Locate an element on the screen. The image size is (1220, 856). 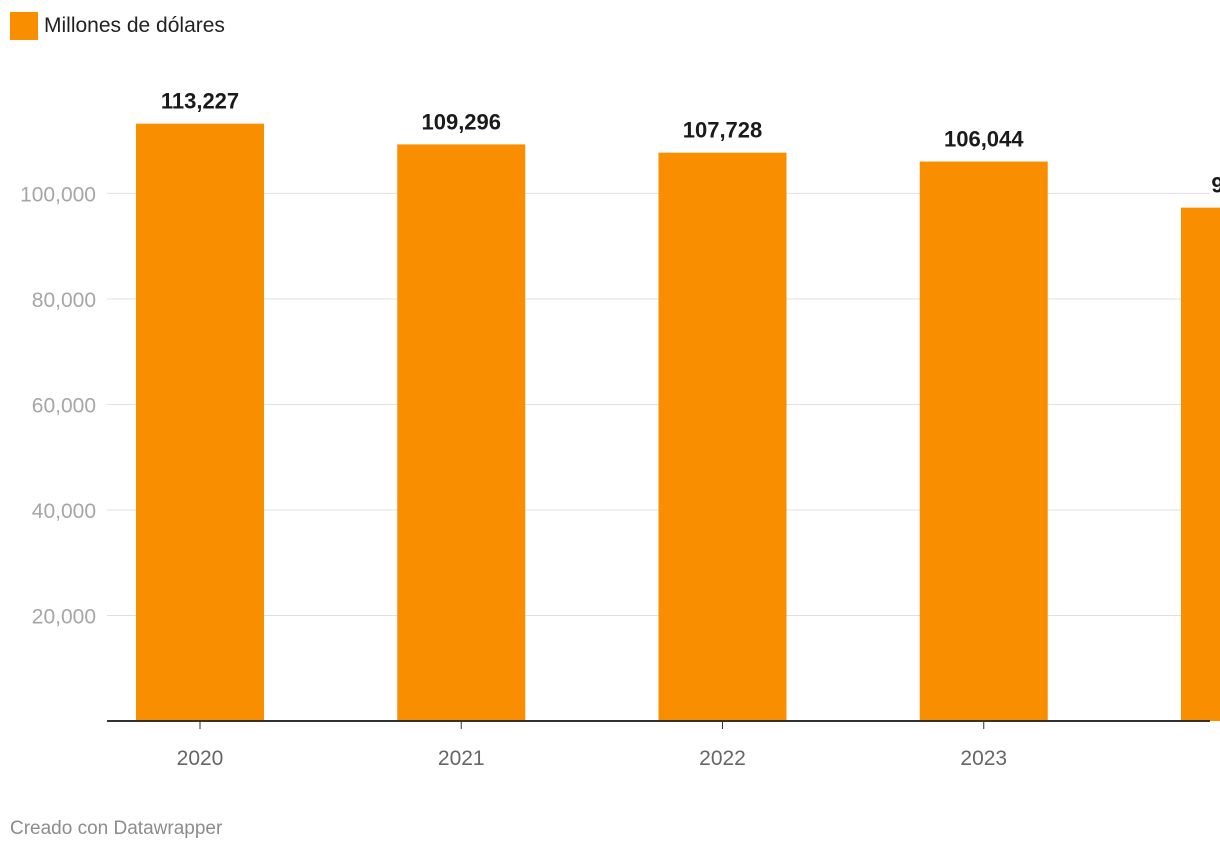
value-label-2022: 107,728 is located at coordinates (723, 130).